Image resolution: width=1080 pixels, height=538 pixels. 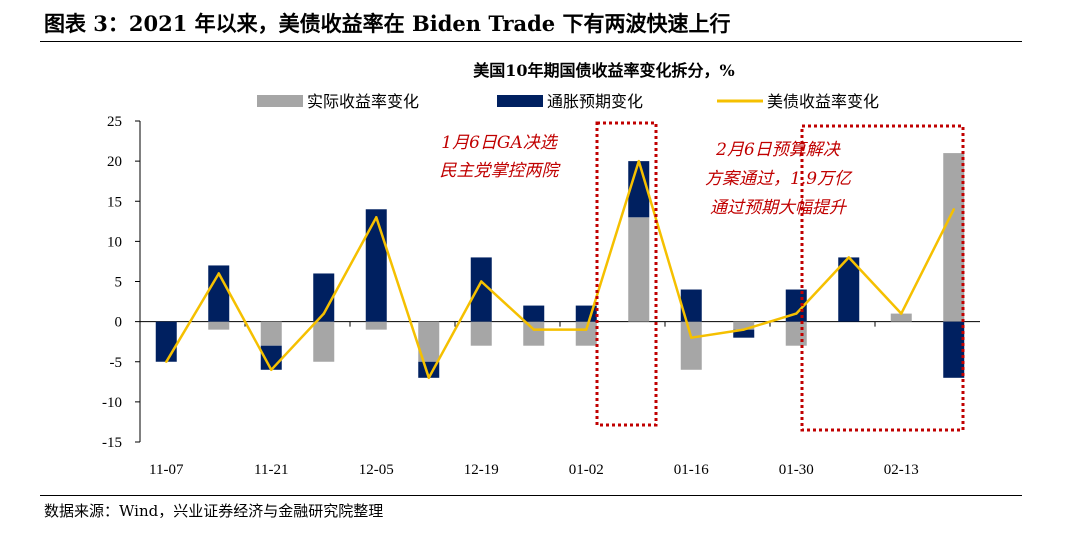 I want to click on legend-label-breakeven: 通胀预期变化, so click(x=595, y=101).